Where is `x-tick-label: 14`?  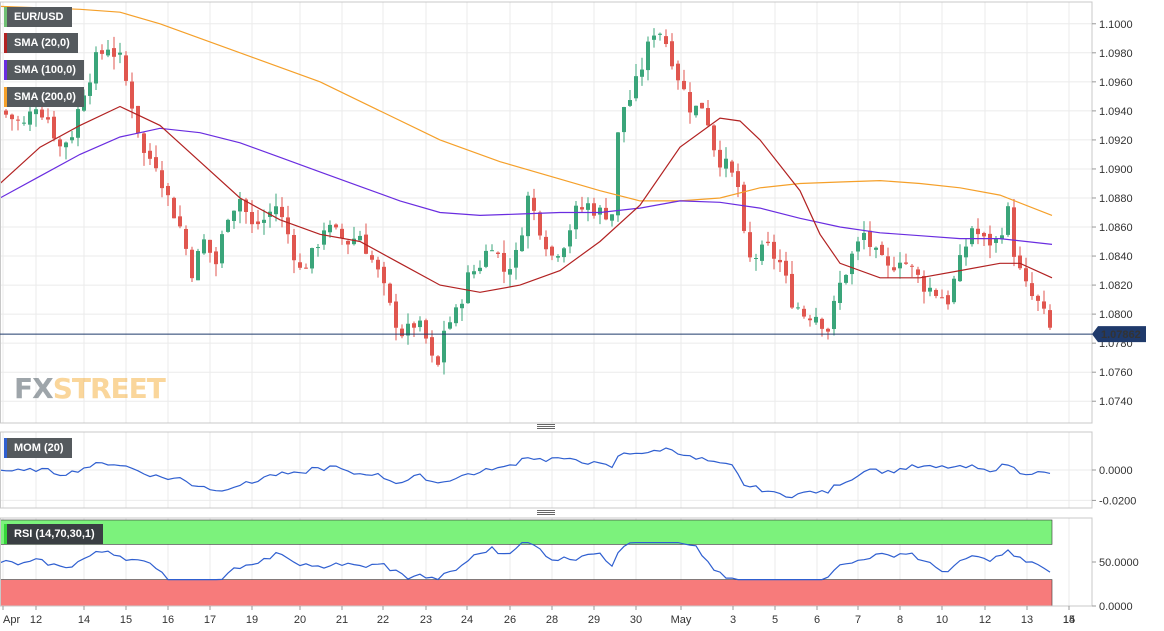 x-tick-label: 14 is located at coordinates (1069, 620).